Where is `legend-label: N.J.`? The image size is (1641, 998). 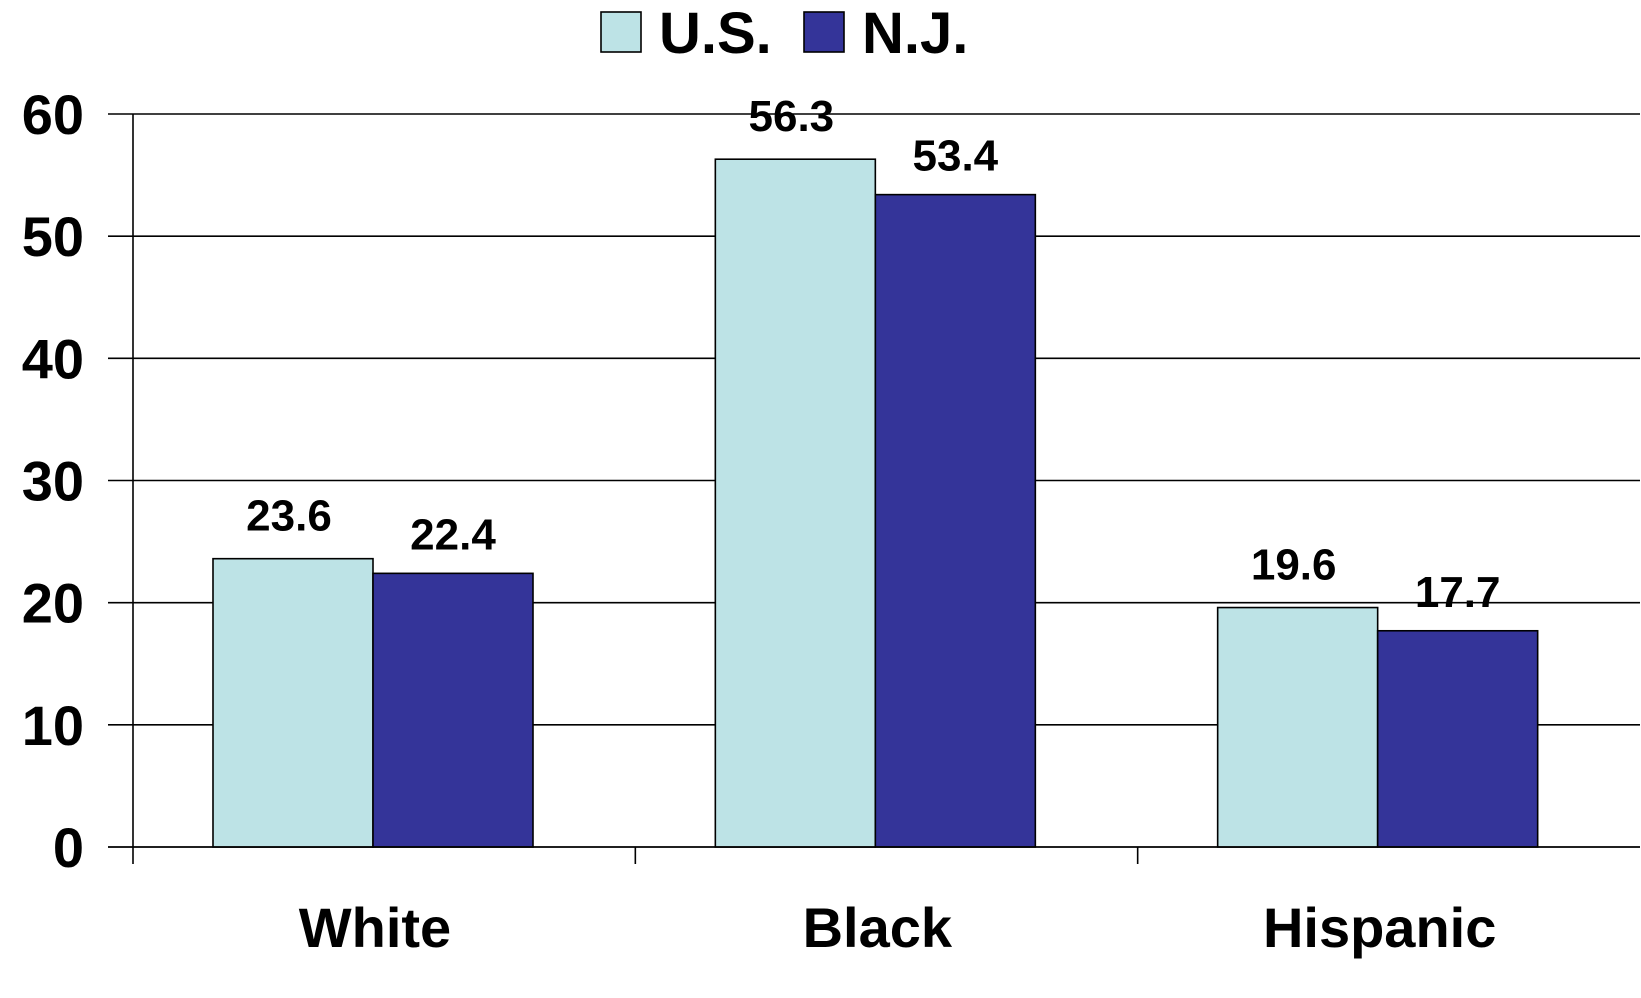
legend-label: N.J. is located at coordinates (915, 33).